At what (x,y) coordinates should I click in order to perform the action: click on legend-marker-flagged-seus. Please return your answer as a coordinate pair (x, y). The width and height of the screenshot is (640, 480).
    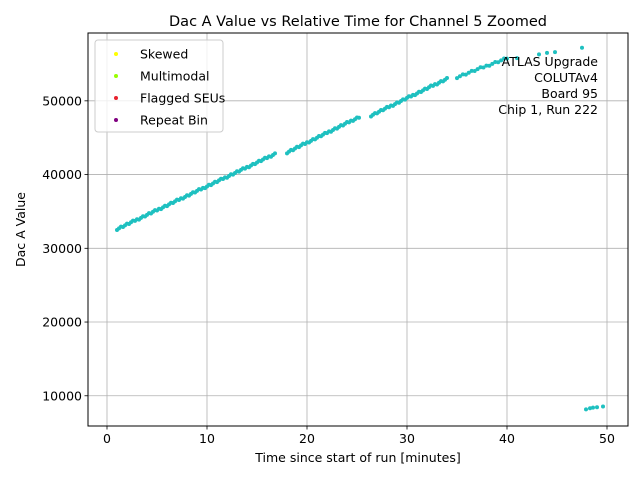
    Looking at the image, I should click on (116, 98).